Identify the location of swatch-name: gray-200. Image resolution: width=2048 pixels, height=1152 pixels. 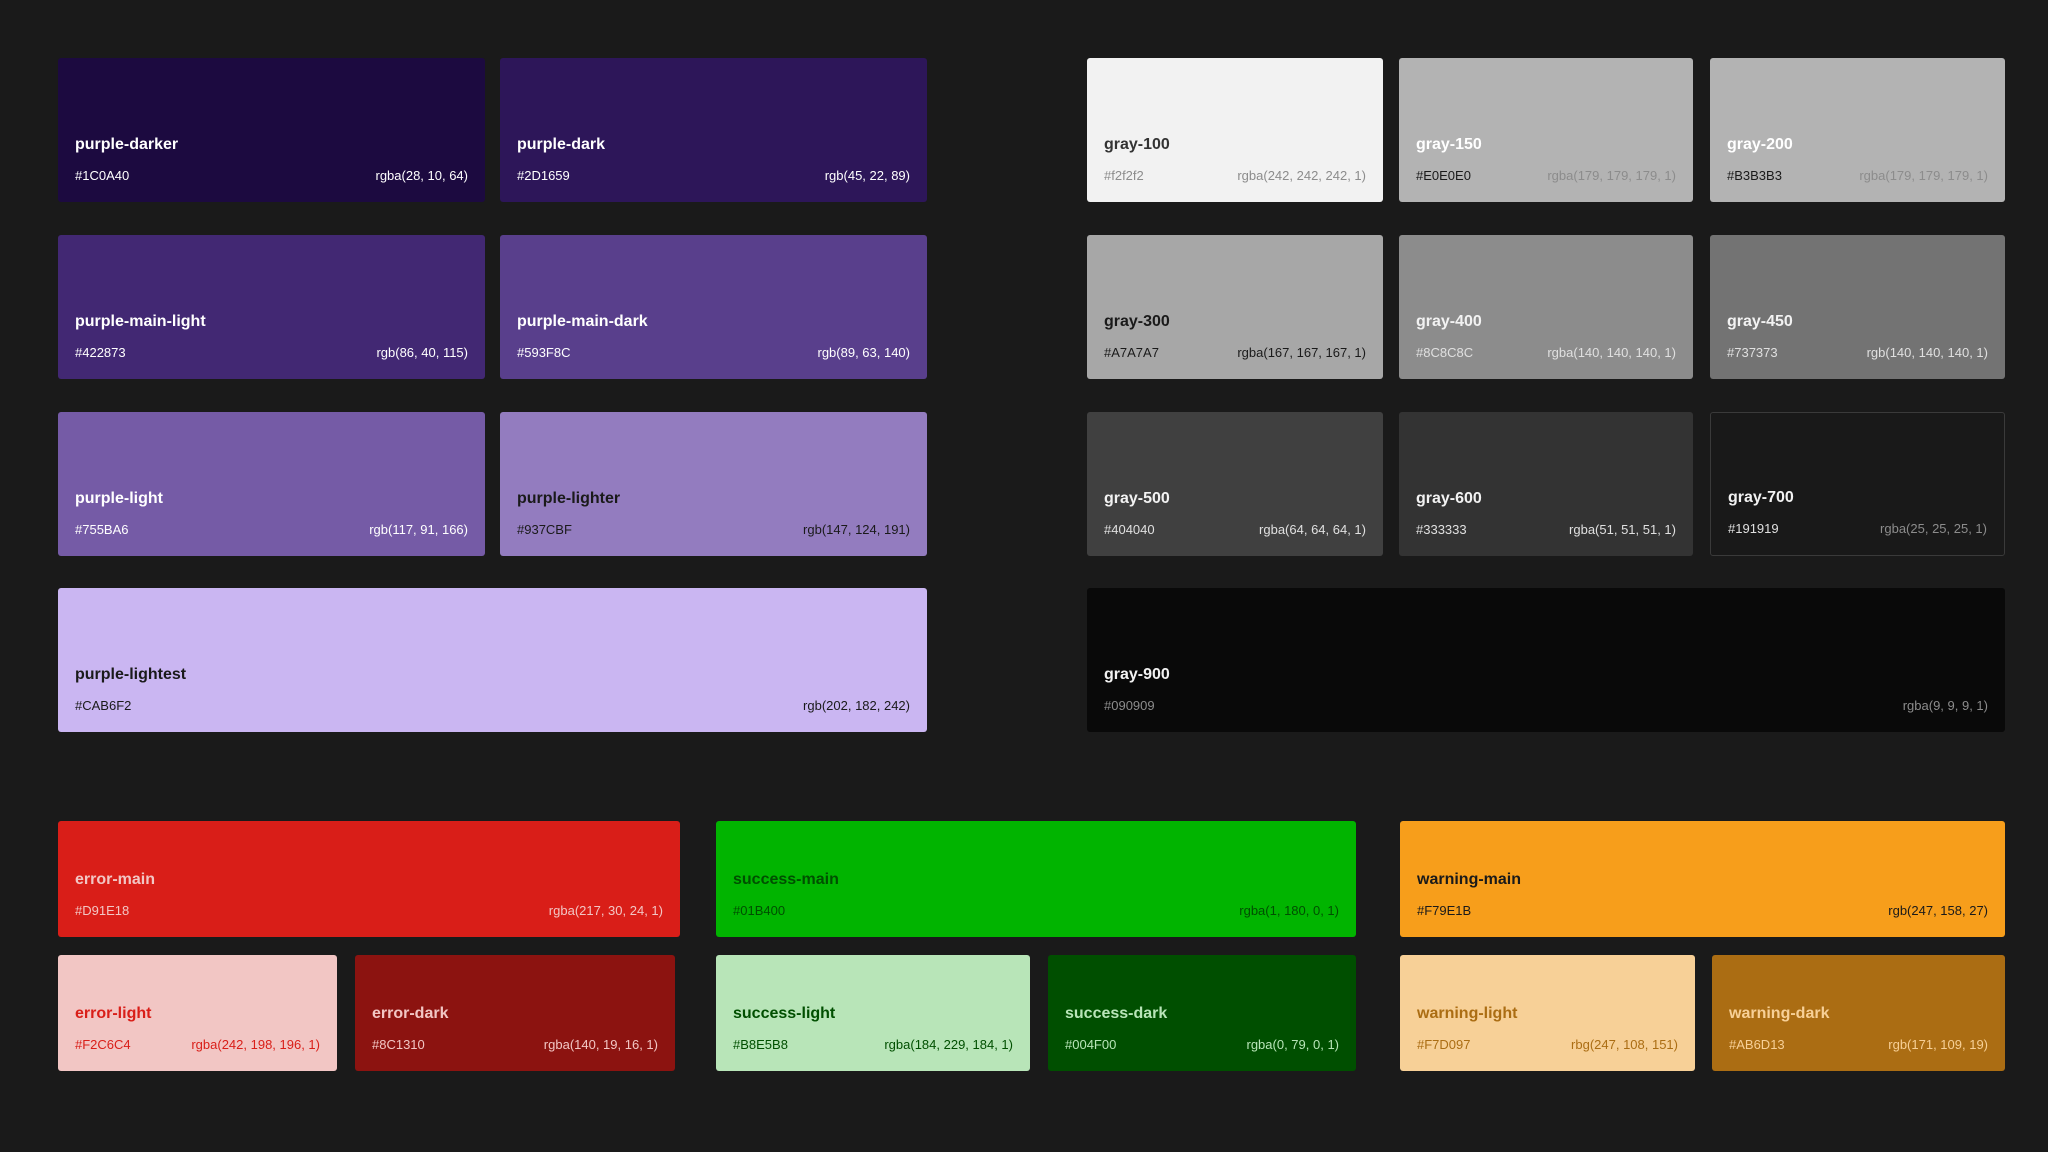
(1760, 144).